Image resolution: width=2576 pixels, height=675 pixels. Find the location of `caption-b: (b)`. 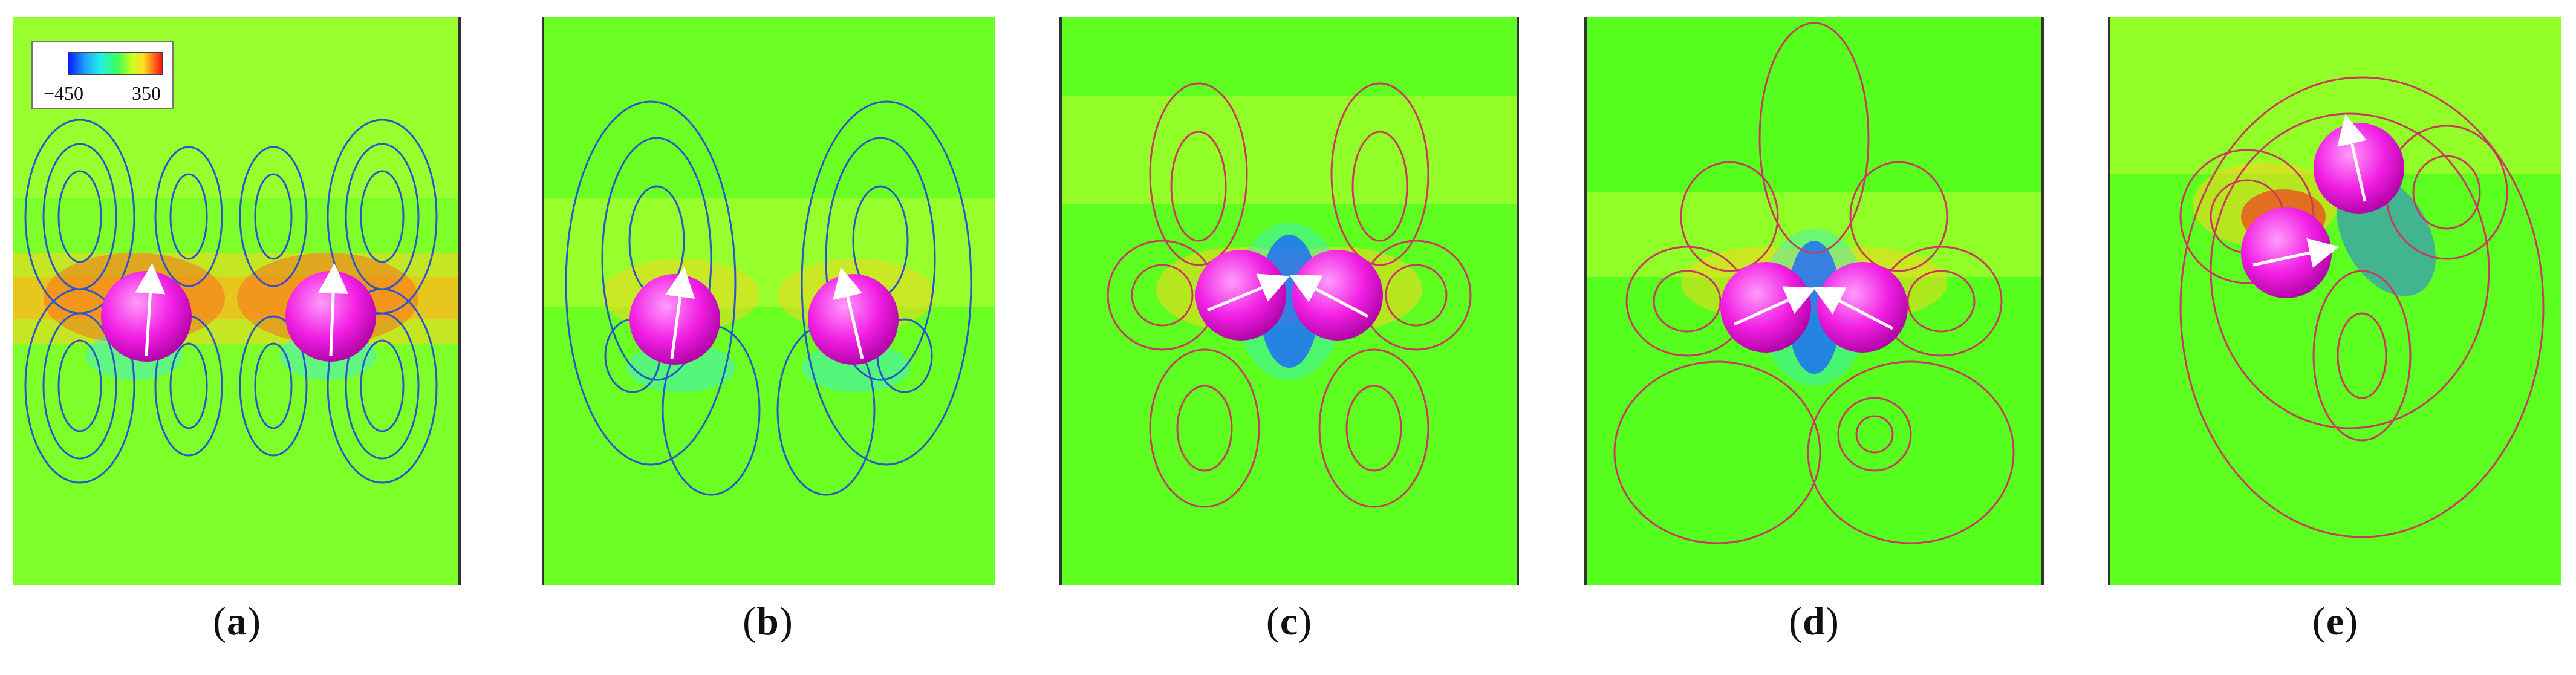

caption-b: (b) is located at coordinates (768, 621).